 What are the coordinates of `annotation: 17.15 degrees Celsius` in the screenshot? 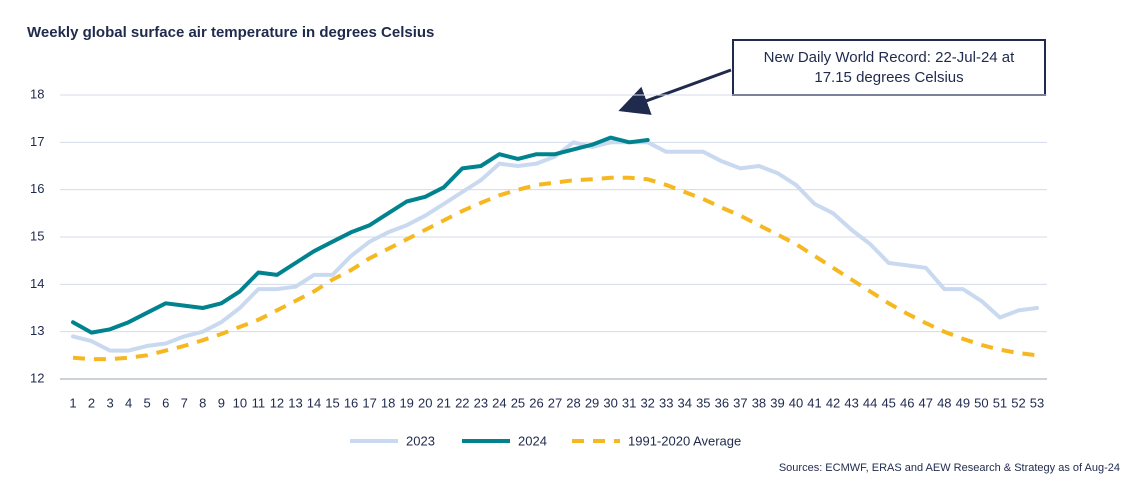 It's located at (888, 77).